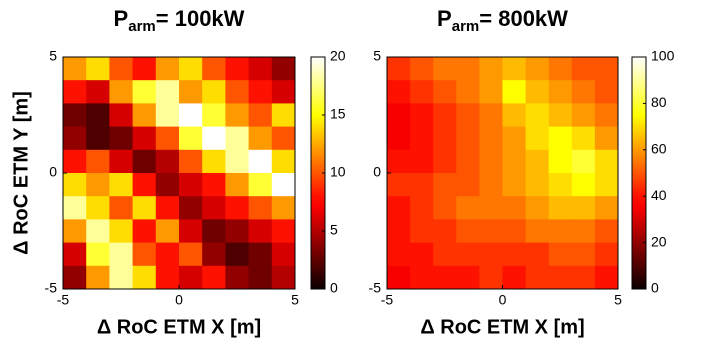 Image resolution: width=702 pixels, height=345 pixels. What do you see at coordinates (655, 288) in the screenshot?
I see `colorbar-tick-label: 0` at bounding box center [655, 288].